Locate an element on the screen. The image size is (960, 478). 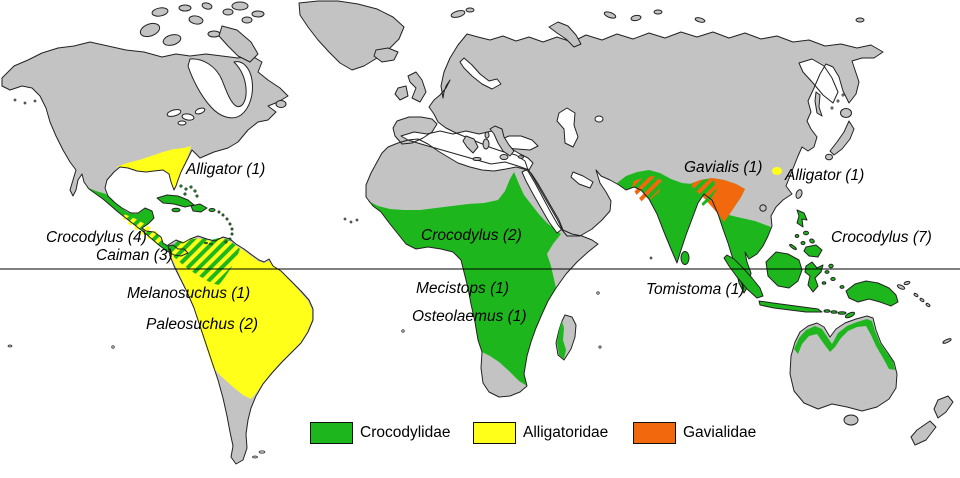
label-crocodylus-americas: Crocodylus (4) is located at coordinates (96, 237).